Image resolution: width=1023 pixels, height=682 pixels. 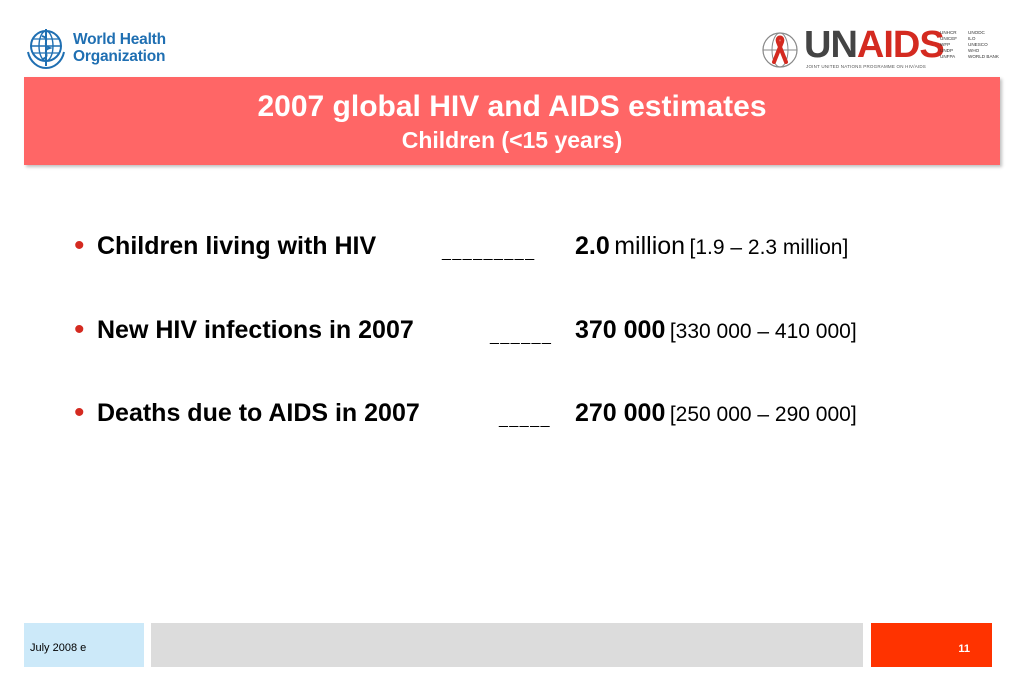 I want to click on cosponsor: UNFPA, so click(x=948, y=56).